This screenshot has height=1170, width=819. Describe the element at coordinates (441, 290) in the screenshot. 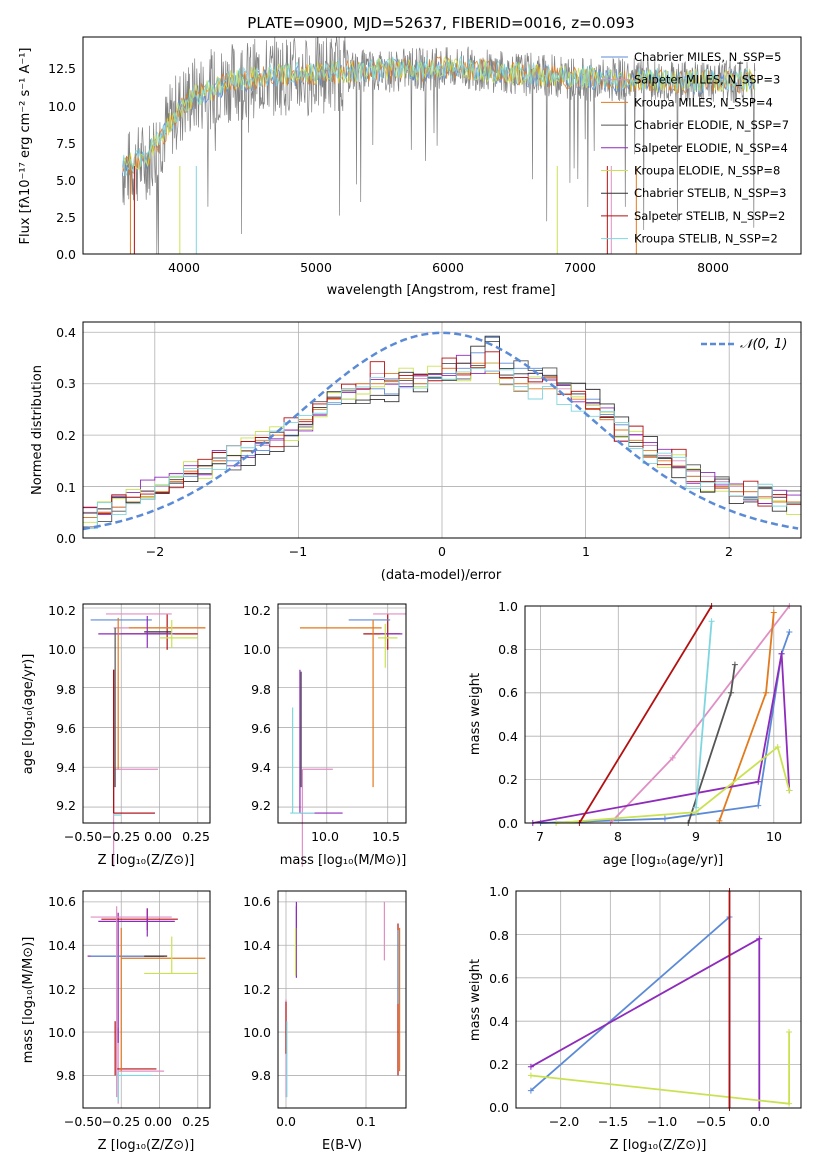

I see `spectrum-xlabel: wavelength [Angstrom, rest frame]` at that location.